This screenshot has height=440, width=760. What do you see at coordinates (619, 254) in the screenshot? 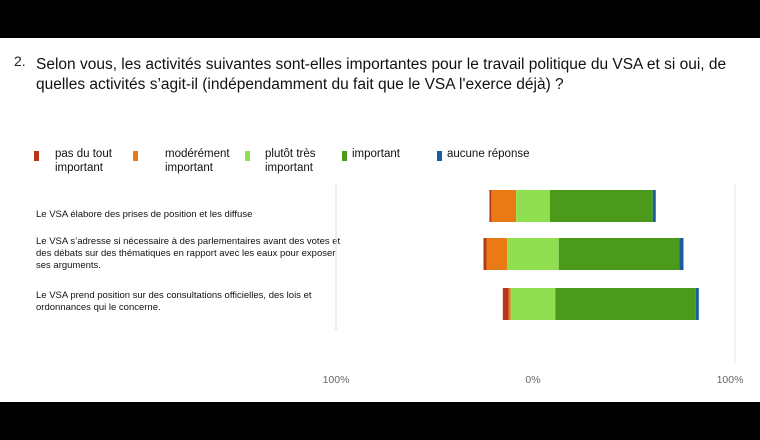
I see `bar-segment-row1-series3` at bounding box center [619, 254].